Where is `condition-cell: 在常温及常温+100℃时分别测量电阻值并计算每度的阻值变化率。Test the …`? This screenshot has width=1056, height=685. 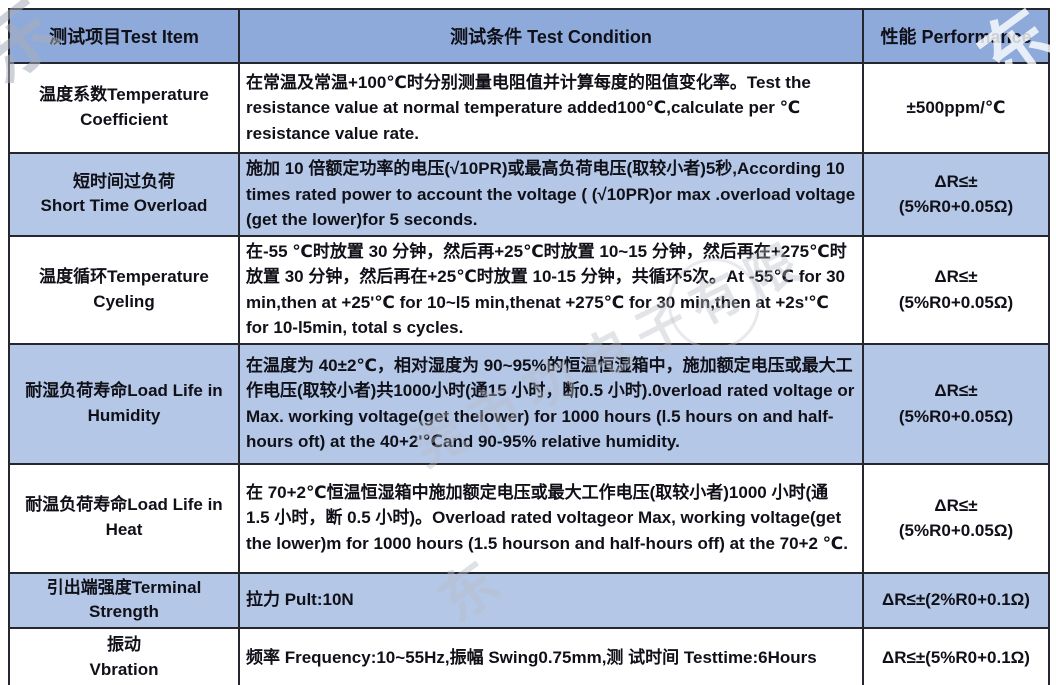 condition-cell: 在常温及常温+100℃时分别测量电阻值并计算每度的阻值变化率。Test the … is located at coordinates (551, 108).